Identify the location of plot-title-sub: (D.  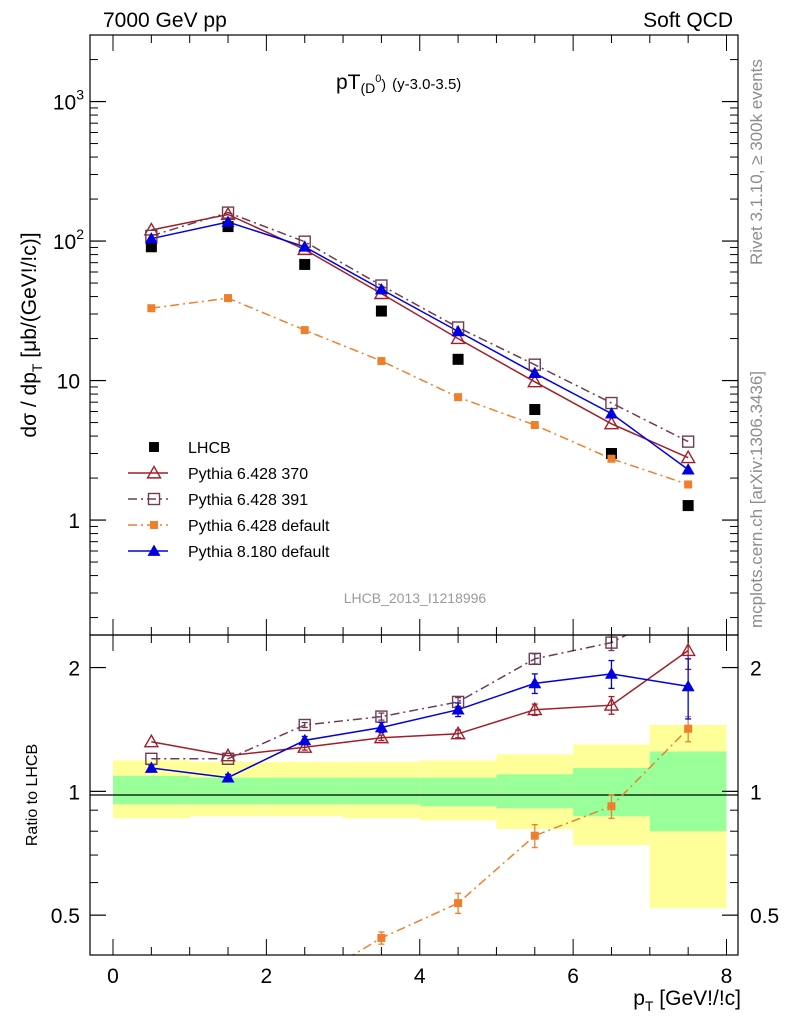
(368, 88).